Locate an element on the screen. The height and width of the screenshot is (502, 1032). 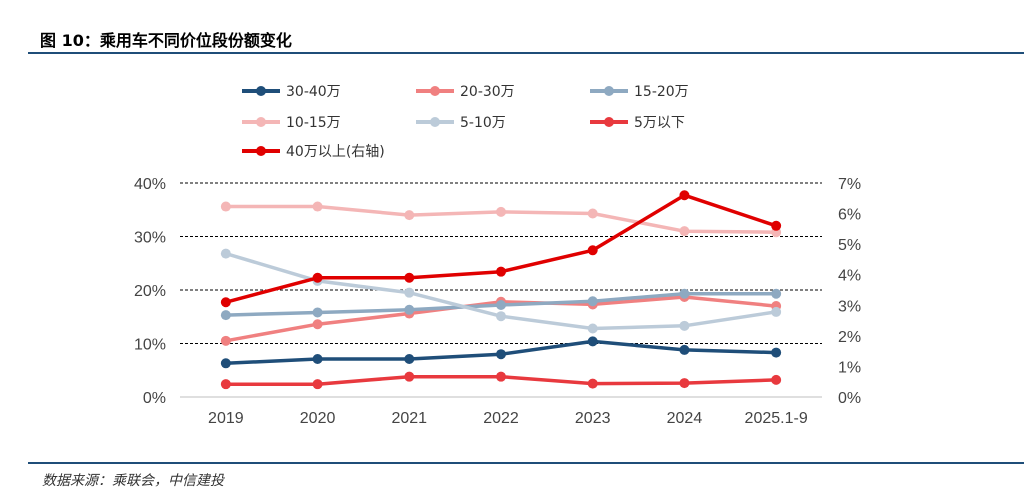
legend-label: 40万以上(右轴) is located at coordinates (335, 152).